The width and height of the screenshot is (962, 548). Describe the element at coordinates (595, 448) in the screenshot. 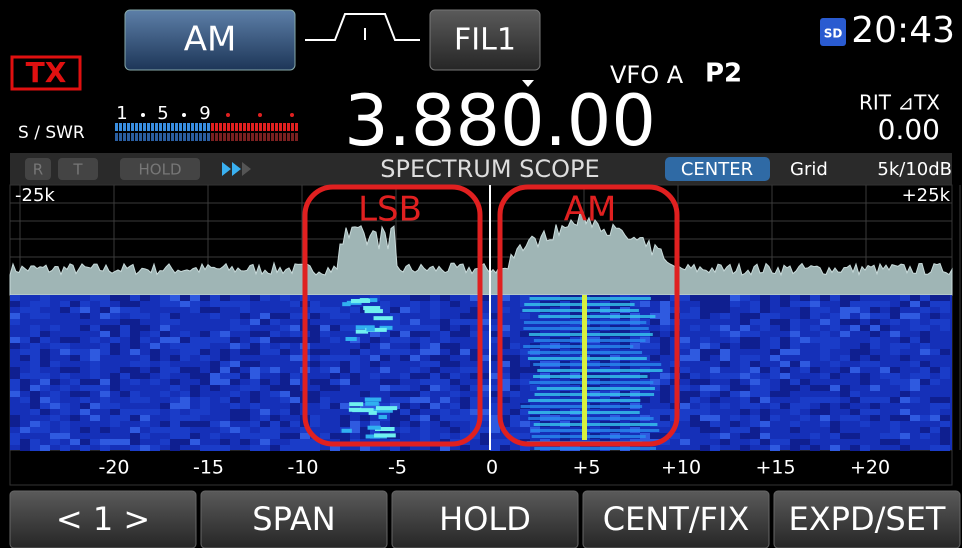

I see `am-signal` at that location.